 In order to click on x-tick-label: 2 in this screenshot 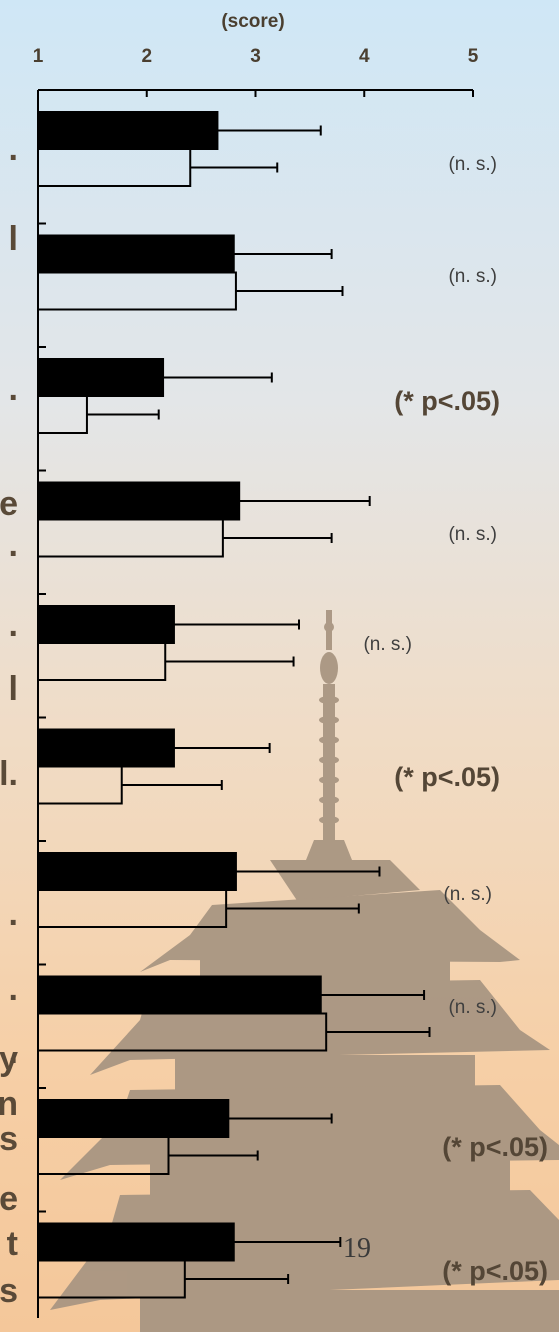, I will do `click(146, 56)`.